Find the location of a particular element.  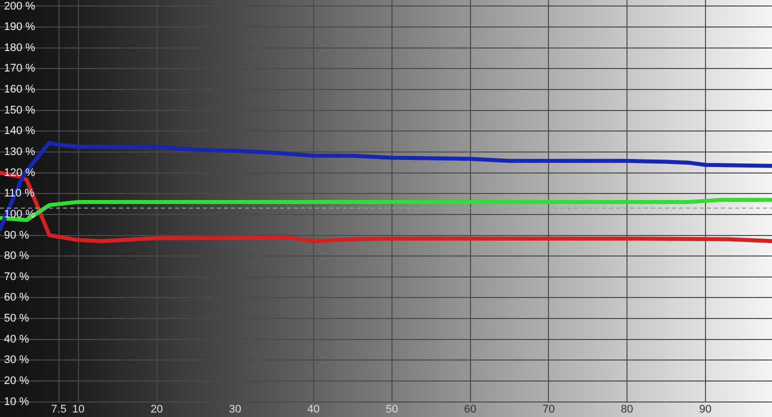

y-tick-label: 30 % is located at coordinates (17, 360).